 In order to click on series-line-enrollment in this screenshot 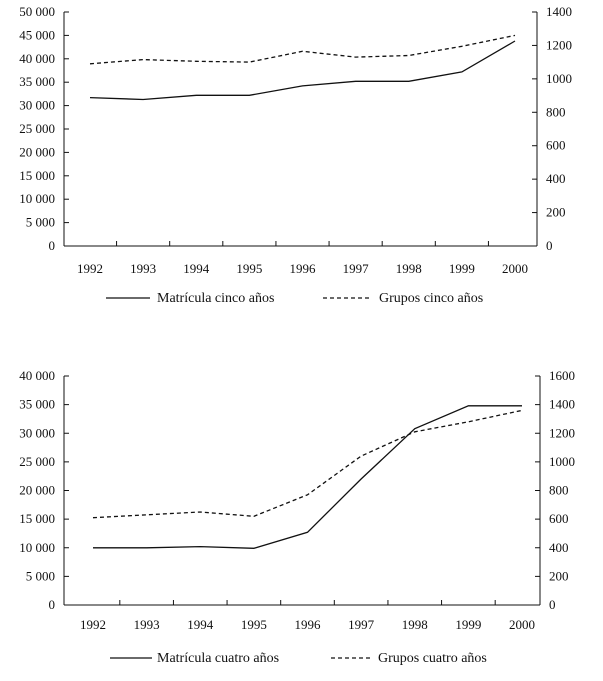, I will do `click(302, 70)`.